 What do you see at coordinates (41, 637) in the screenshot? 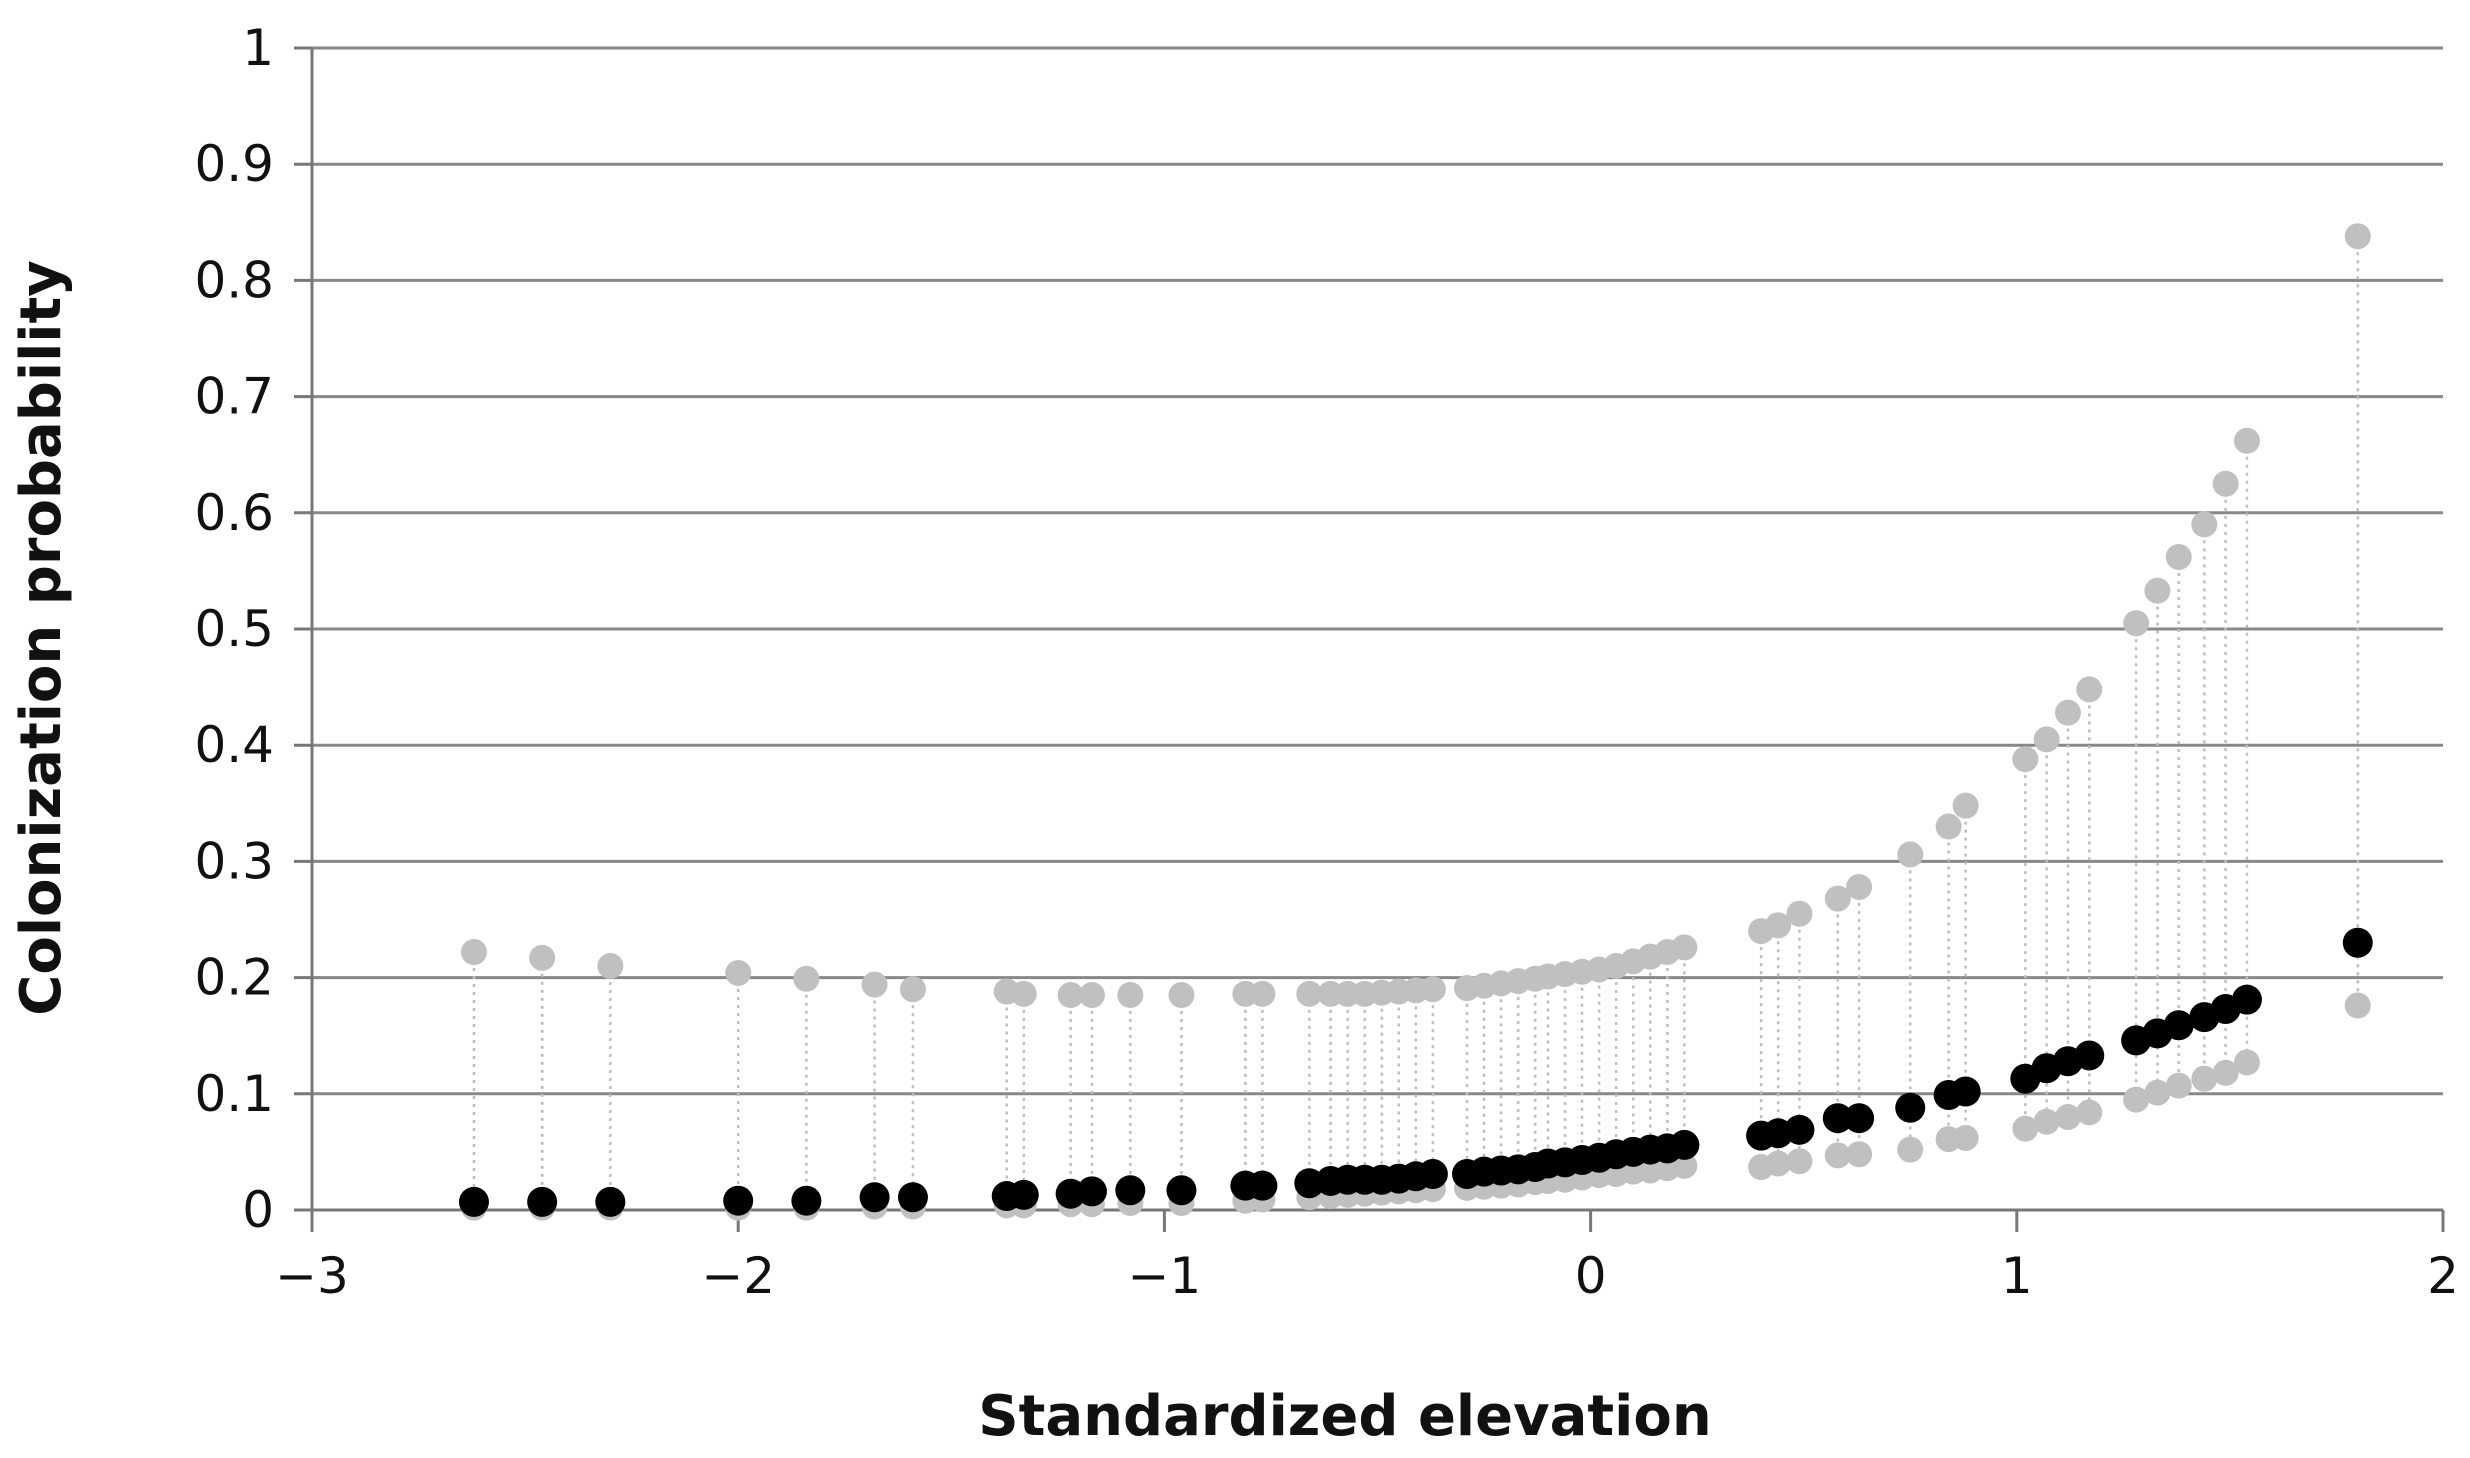
I see `y-axis-title: Colonization probability` at bounding box center [41, 637].